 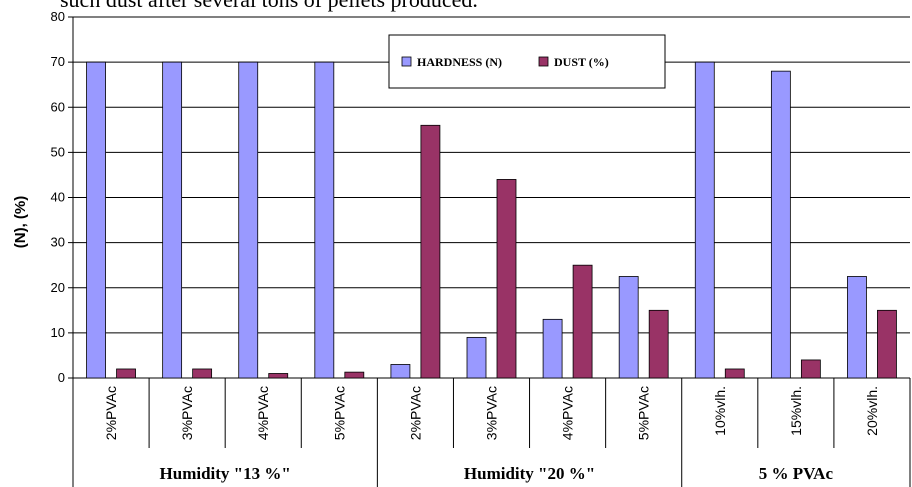 I want to click on category-label: 15%vlh., so click(x=796, y=411).